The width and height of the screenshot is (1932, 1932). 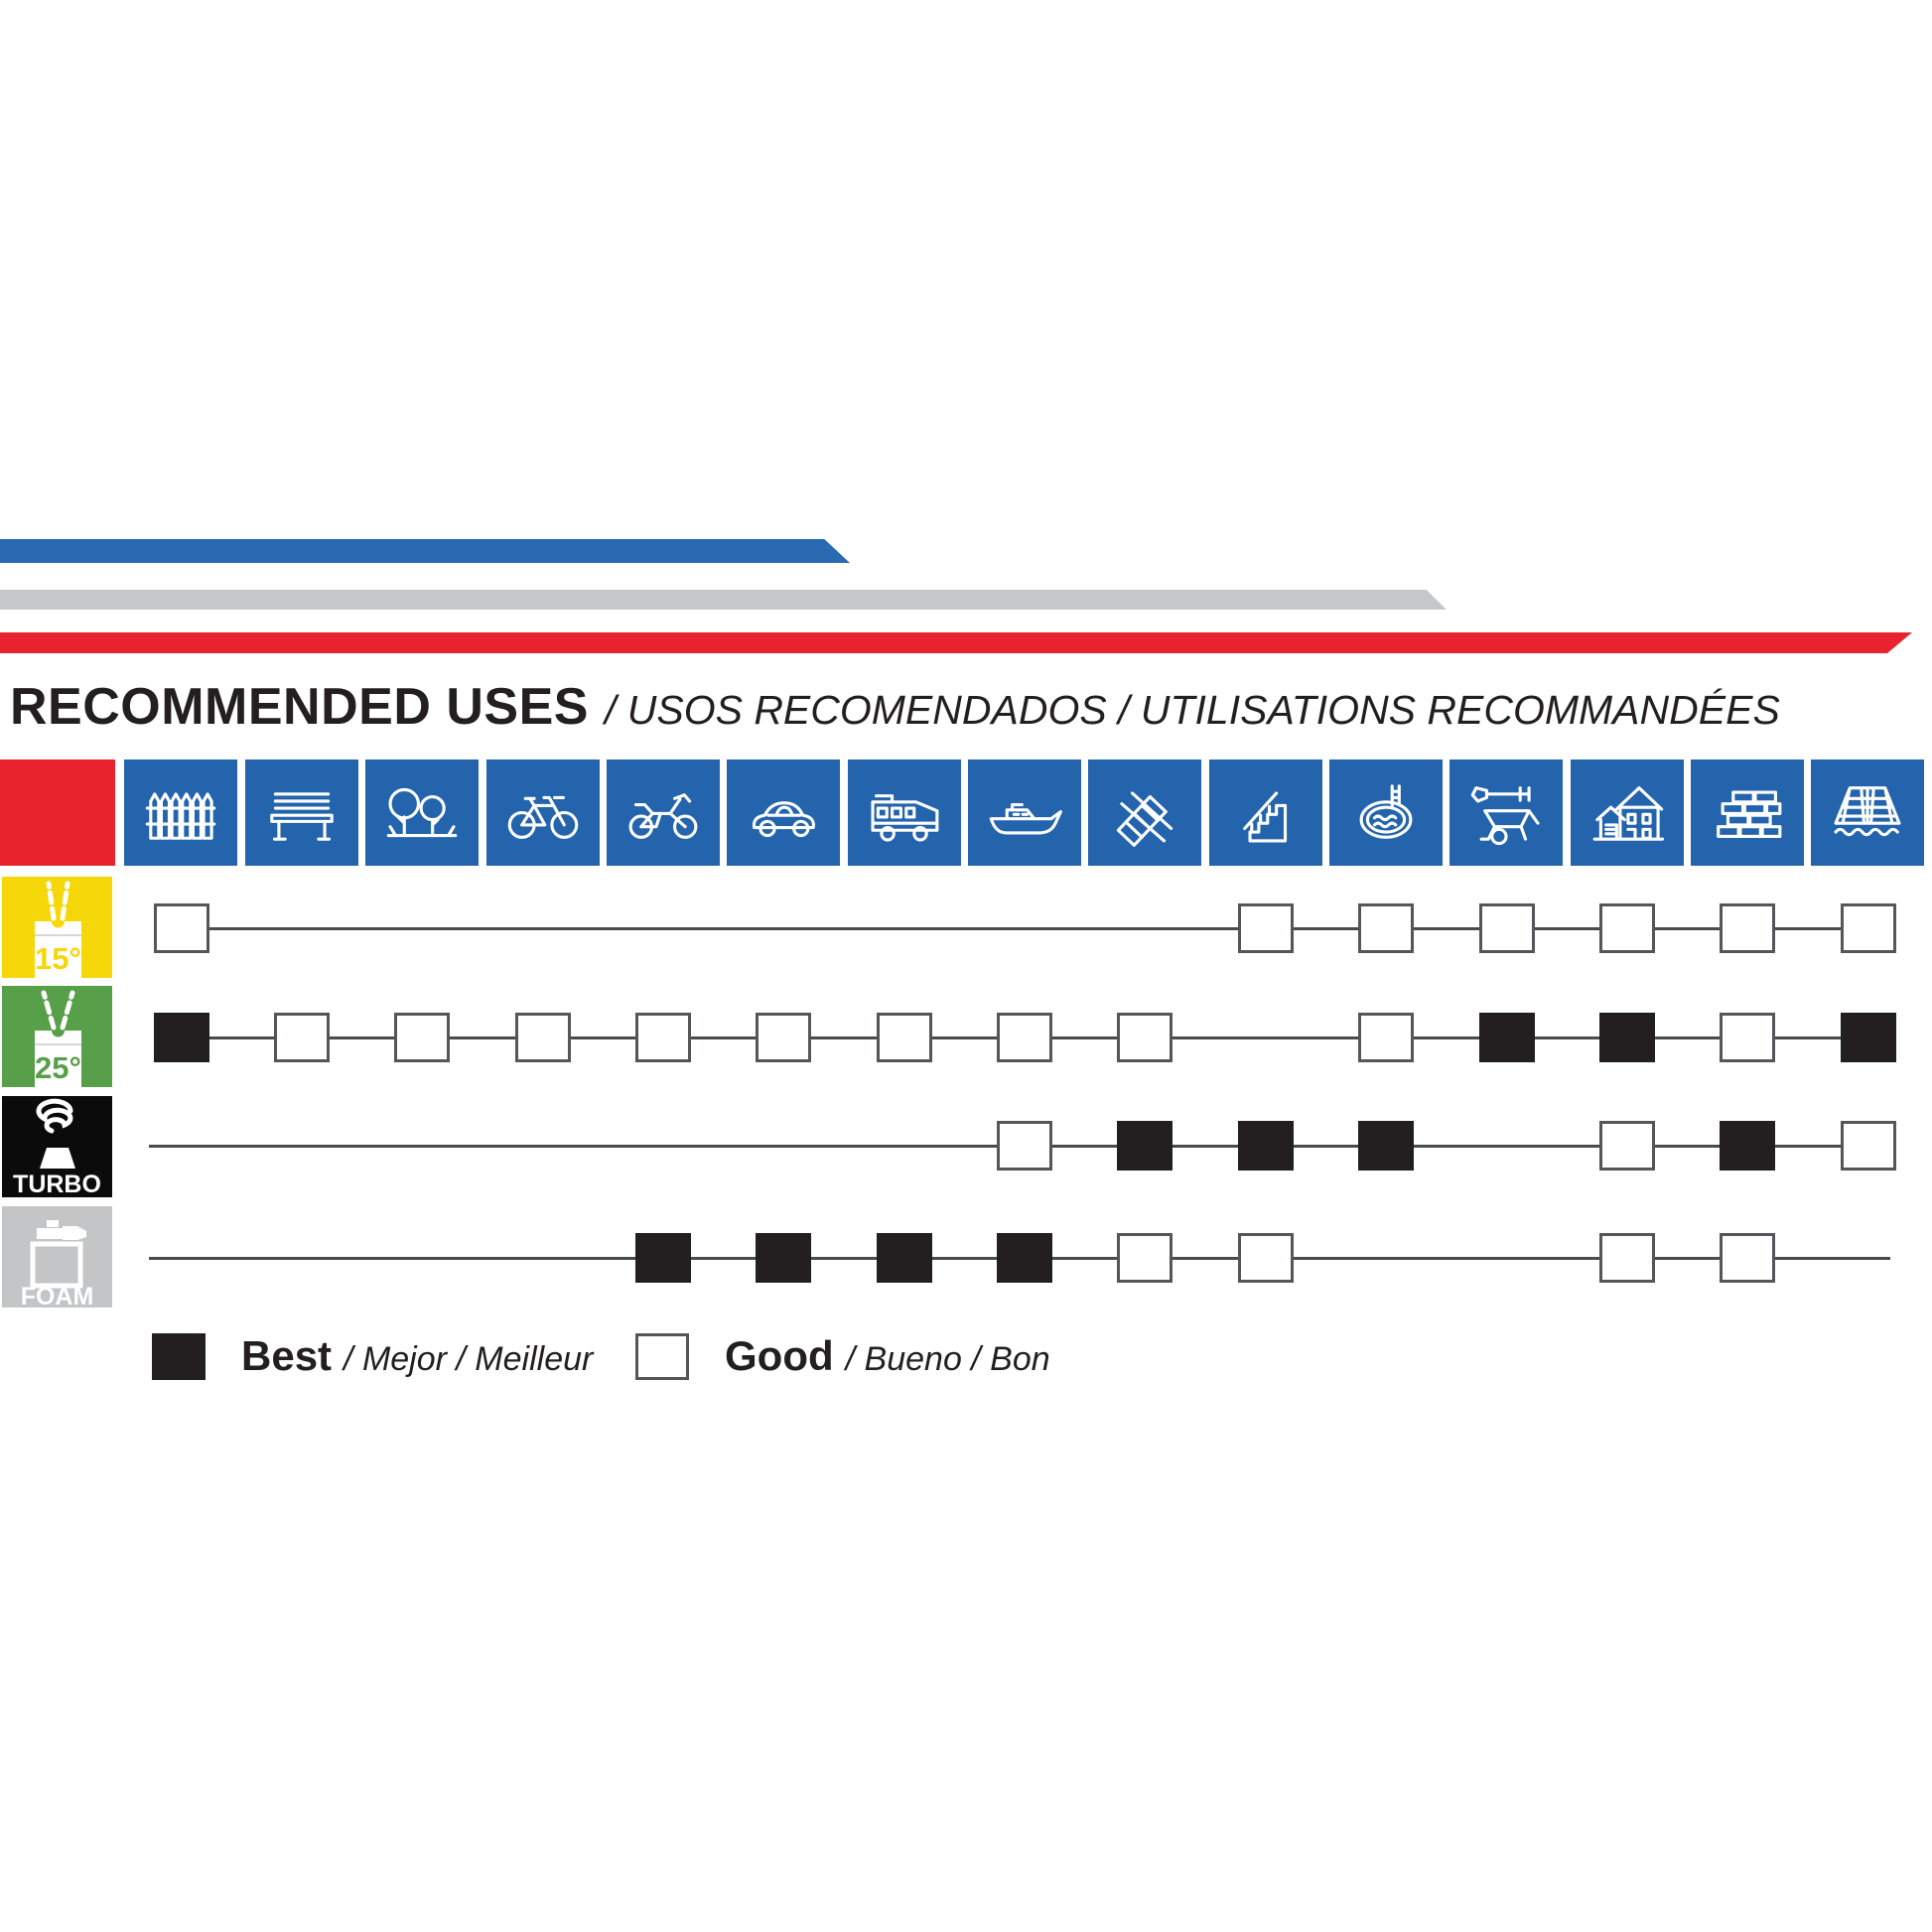 I want to click on rating-FOAM-house-good, so click(x=1626, y=1258).